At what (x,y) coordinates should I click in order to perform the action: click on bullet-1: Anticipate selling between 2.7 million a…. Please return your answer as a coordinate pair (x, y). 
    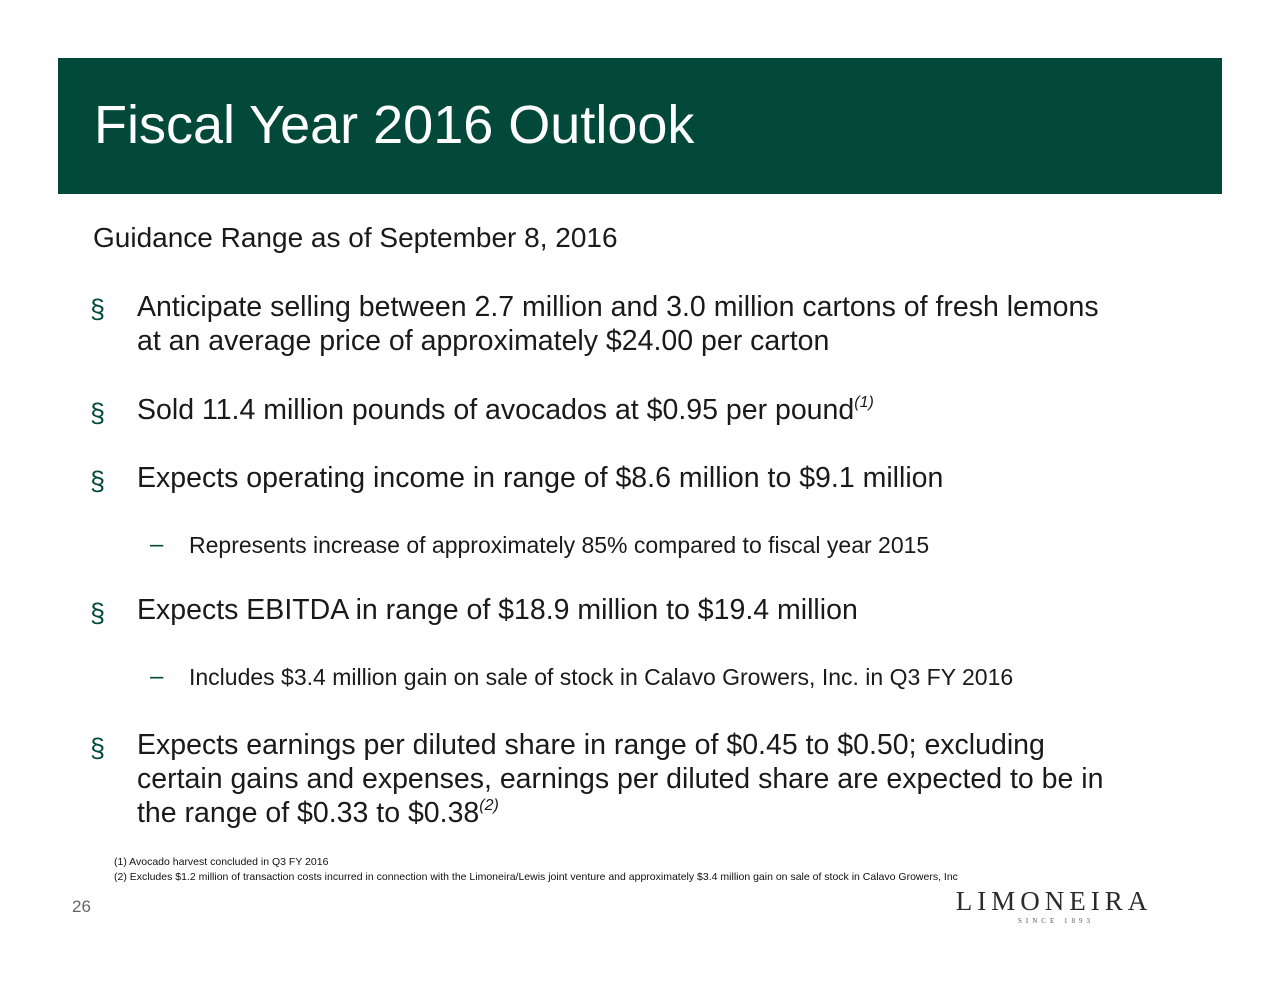
    Looking at the image, I should click on (667, 324).